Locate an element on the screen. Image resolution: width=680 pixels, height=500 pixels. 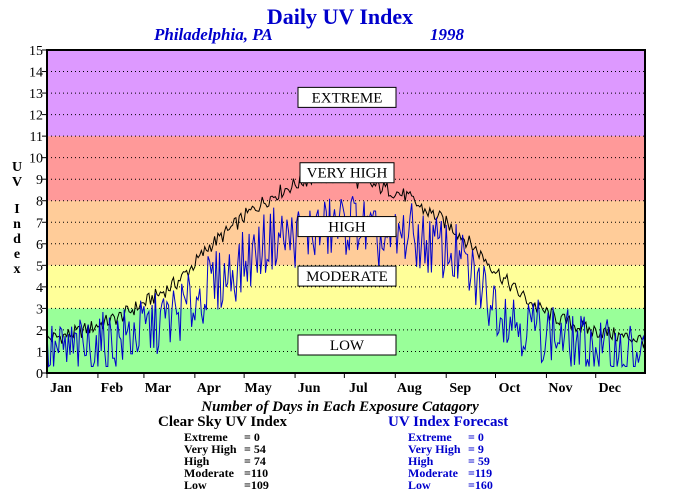
y-tick-label: 8 is located at coordinates (39, 202).